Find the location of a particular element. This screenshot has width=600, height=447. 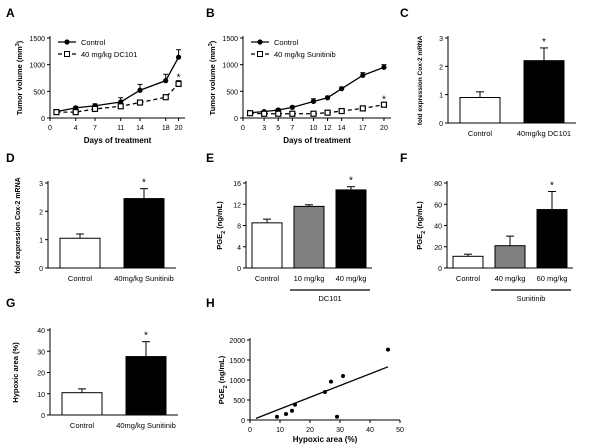

y-tick-label: 3 is located at coordinates (41, 184).